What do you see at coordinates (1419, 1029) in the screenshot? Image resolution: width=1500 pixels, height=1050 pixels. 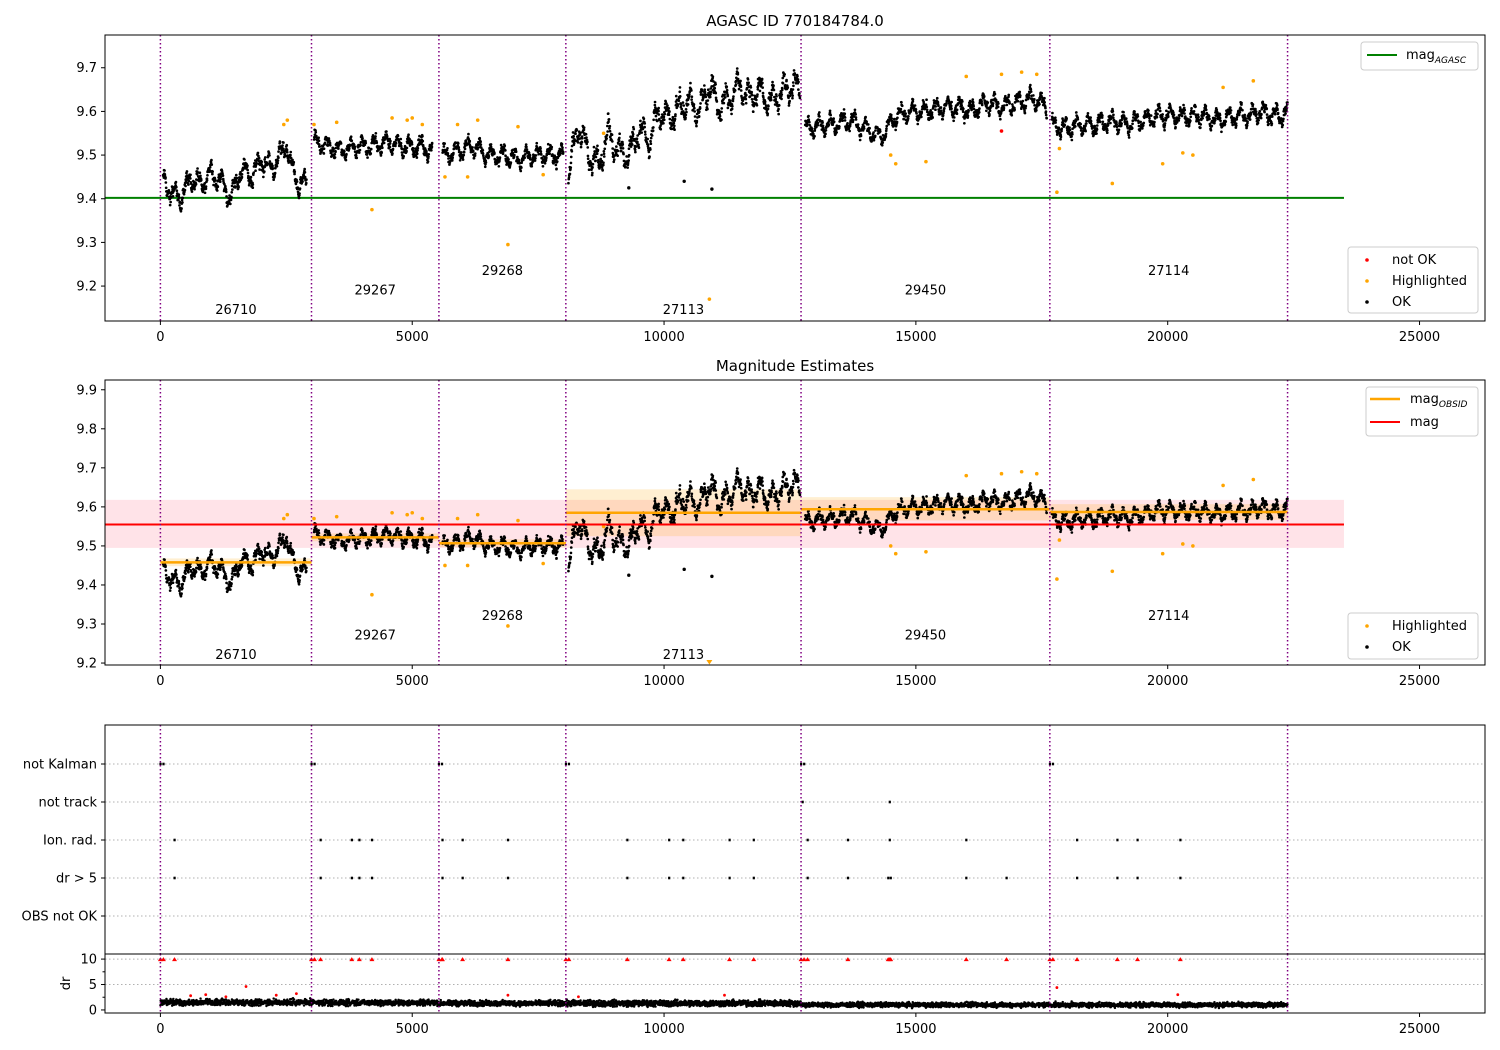 I see `x-tick-label: 25000` at bounding box center [1419, 1029].